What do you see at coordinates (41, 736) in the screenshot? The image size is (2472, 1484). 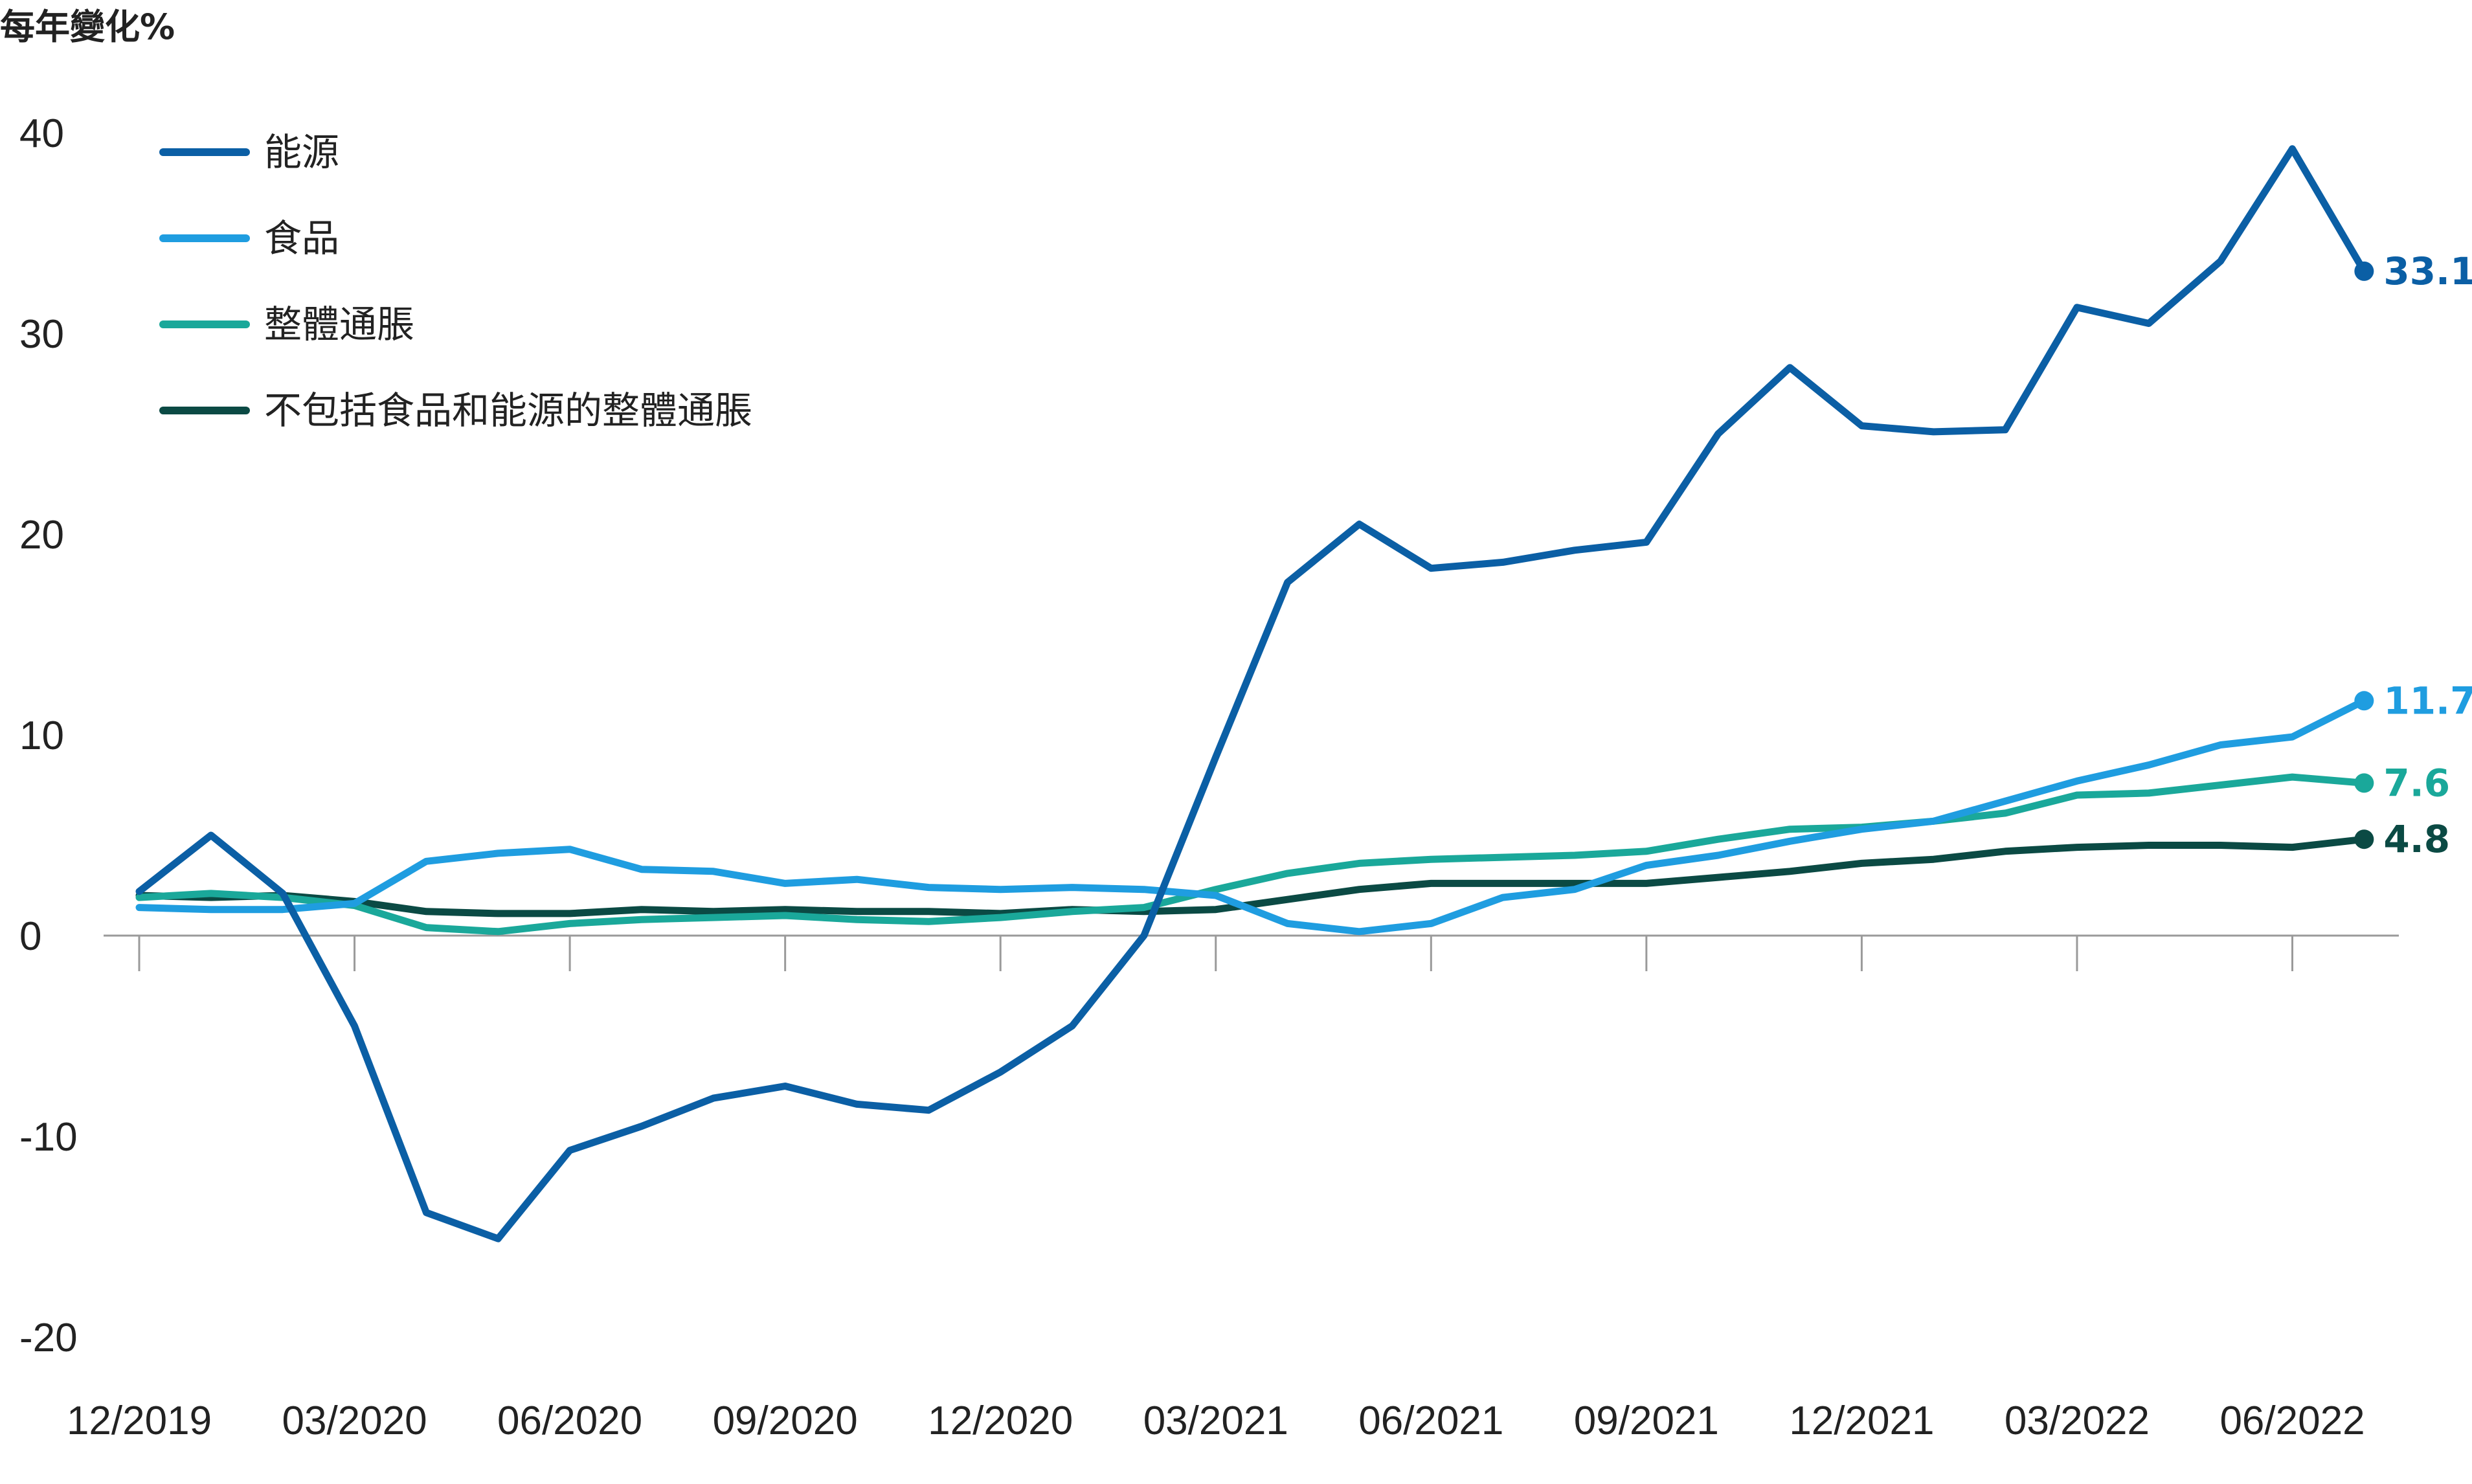 I see `y-tick-label: 10` at bounding box center [41, 736].